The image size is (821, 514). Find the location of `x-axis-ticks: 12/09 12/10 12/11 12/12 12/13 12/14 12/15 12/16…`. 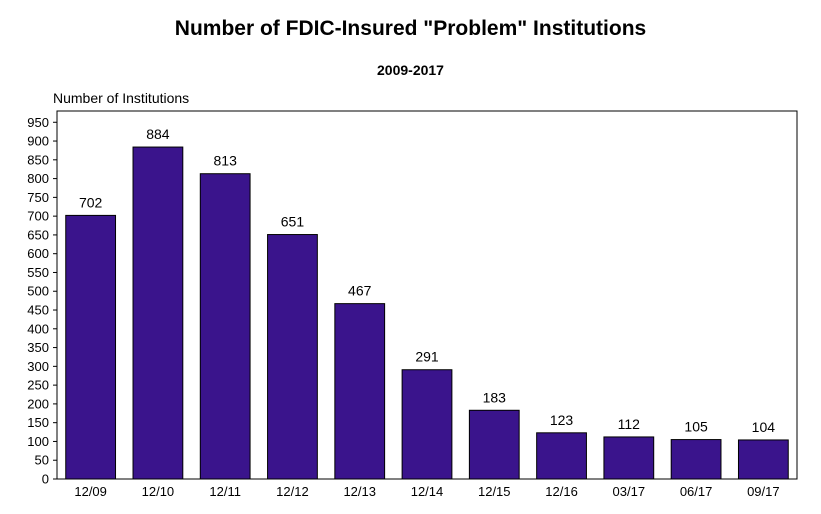

x-axis-ticks: 12/09 12/10 12/11 12/12 12/13 12/14 12/15 12/16… is located at coordinates (426, 491).